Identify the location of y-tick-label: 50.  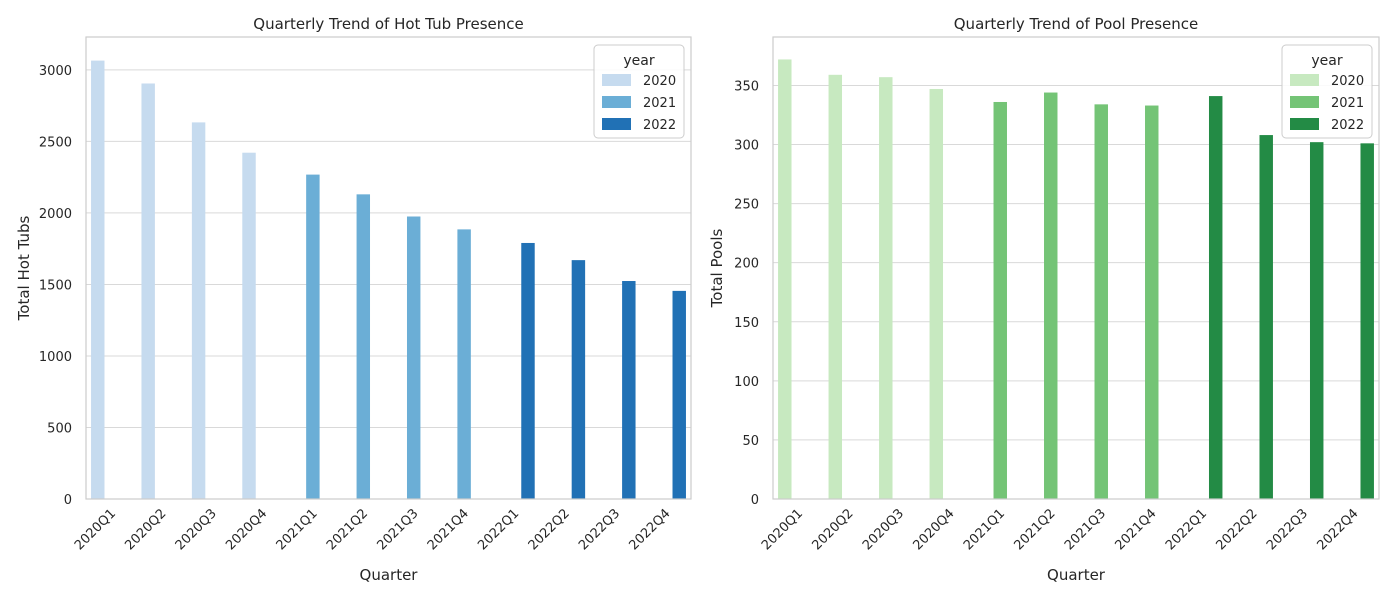
(750, 441).